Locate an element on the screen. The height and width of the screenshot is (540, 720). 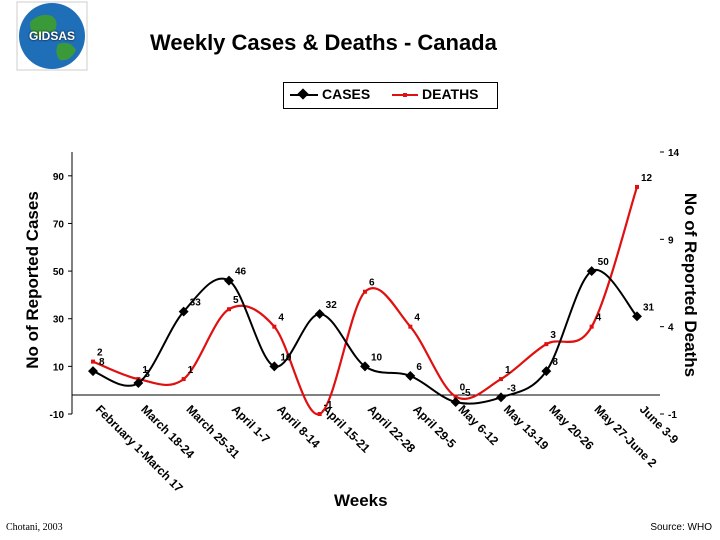
y-axis-label-right: No of Reported Deaths is located at coordinates (690, 285).